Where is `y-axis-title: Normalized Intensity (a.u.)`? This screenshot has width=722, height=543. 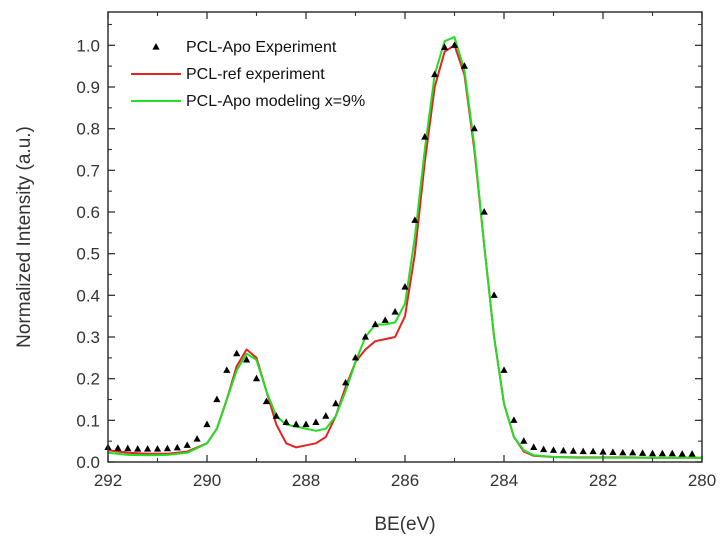
y-axis-title: Normalized Intensity (a.u.) is located at coordinates (24, 237).